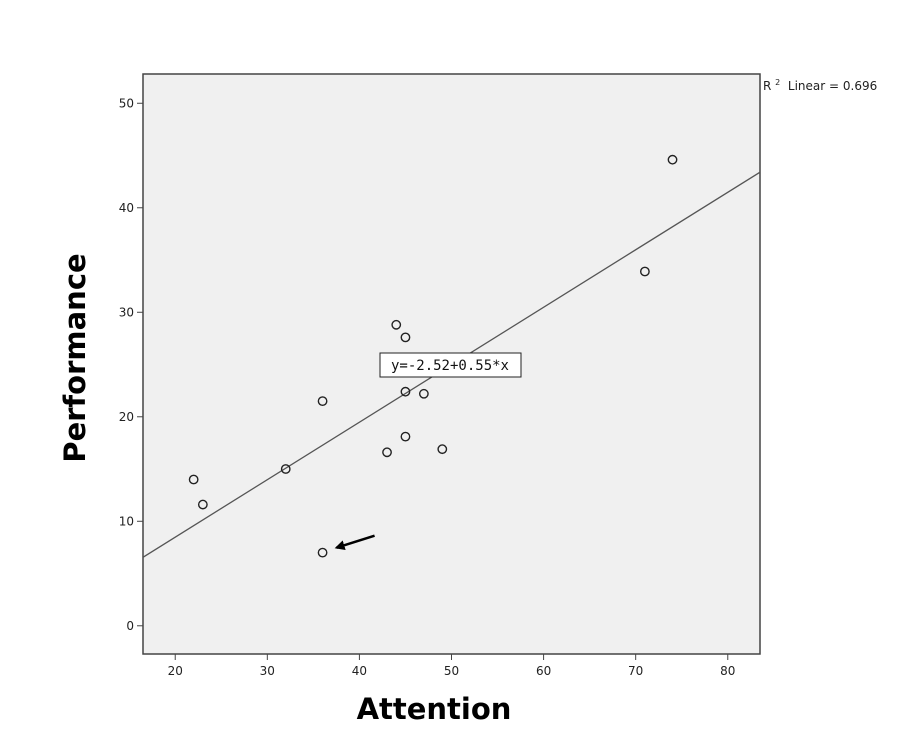 The height and width of the screenshot is (746, 922). What do you see at coordinates (131, 364) in the screenshot?
I see `y-axis-ticks: 0 10 20 30 40 50` at bounding box center [131, 364].